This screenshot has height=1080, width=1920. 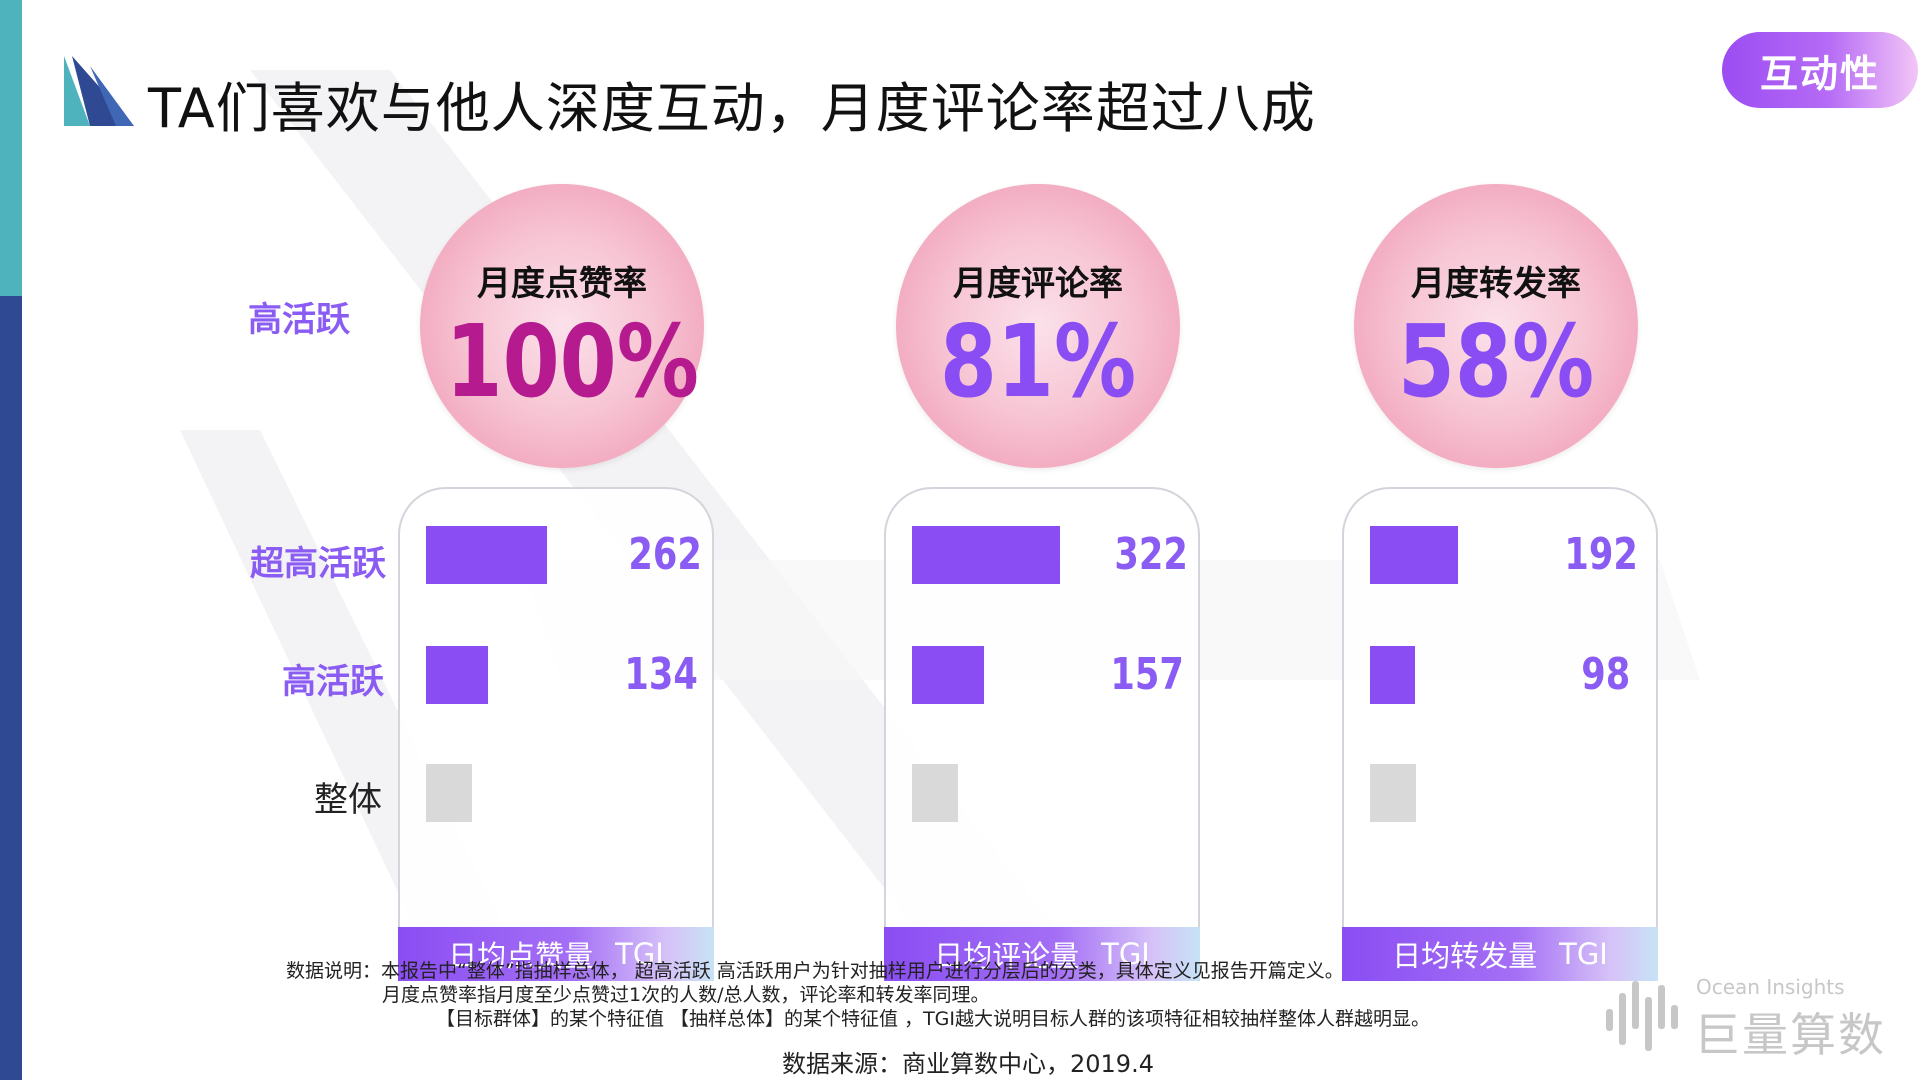 What do you see at coordinates (665, 554) in the screenshot?
I see `like-value-super-active: 262` at bounding box center [665, 554].